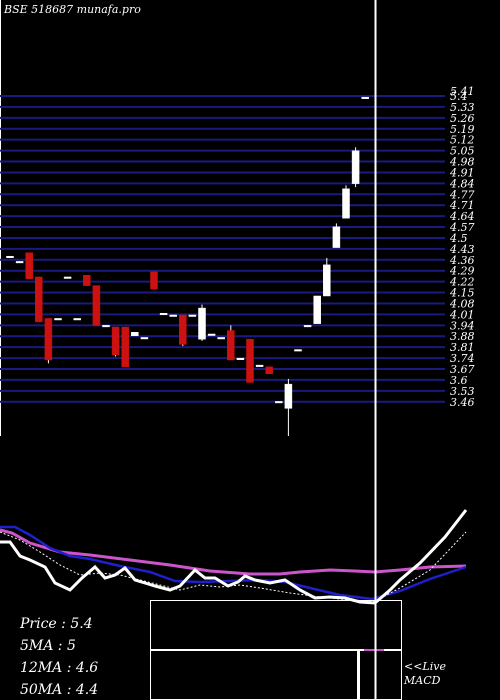 The height and width of the screenshot is (700, 500). I want to click on macd-histogram-bar, so click(358, 675).